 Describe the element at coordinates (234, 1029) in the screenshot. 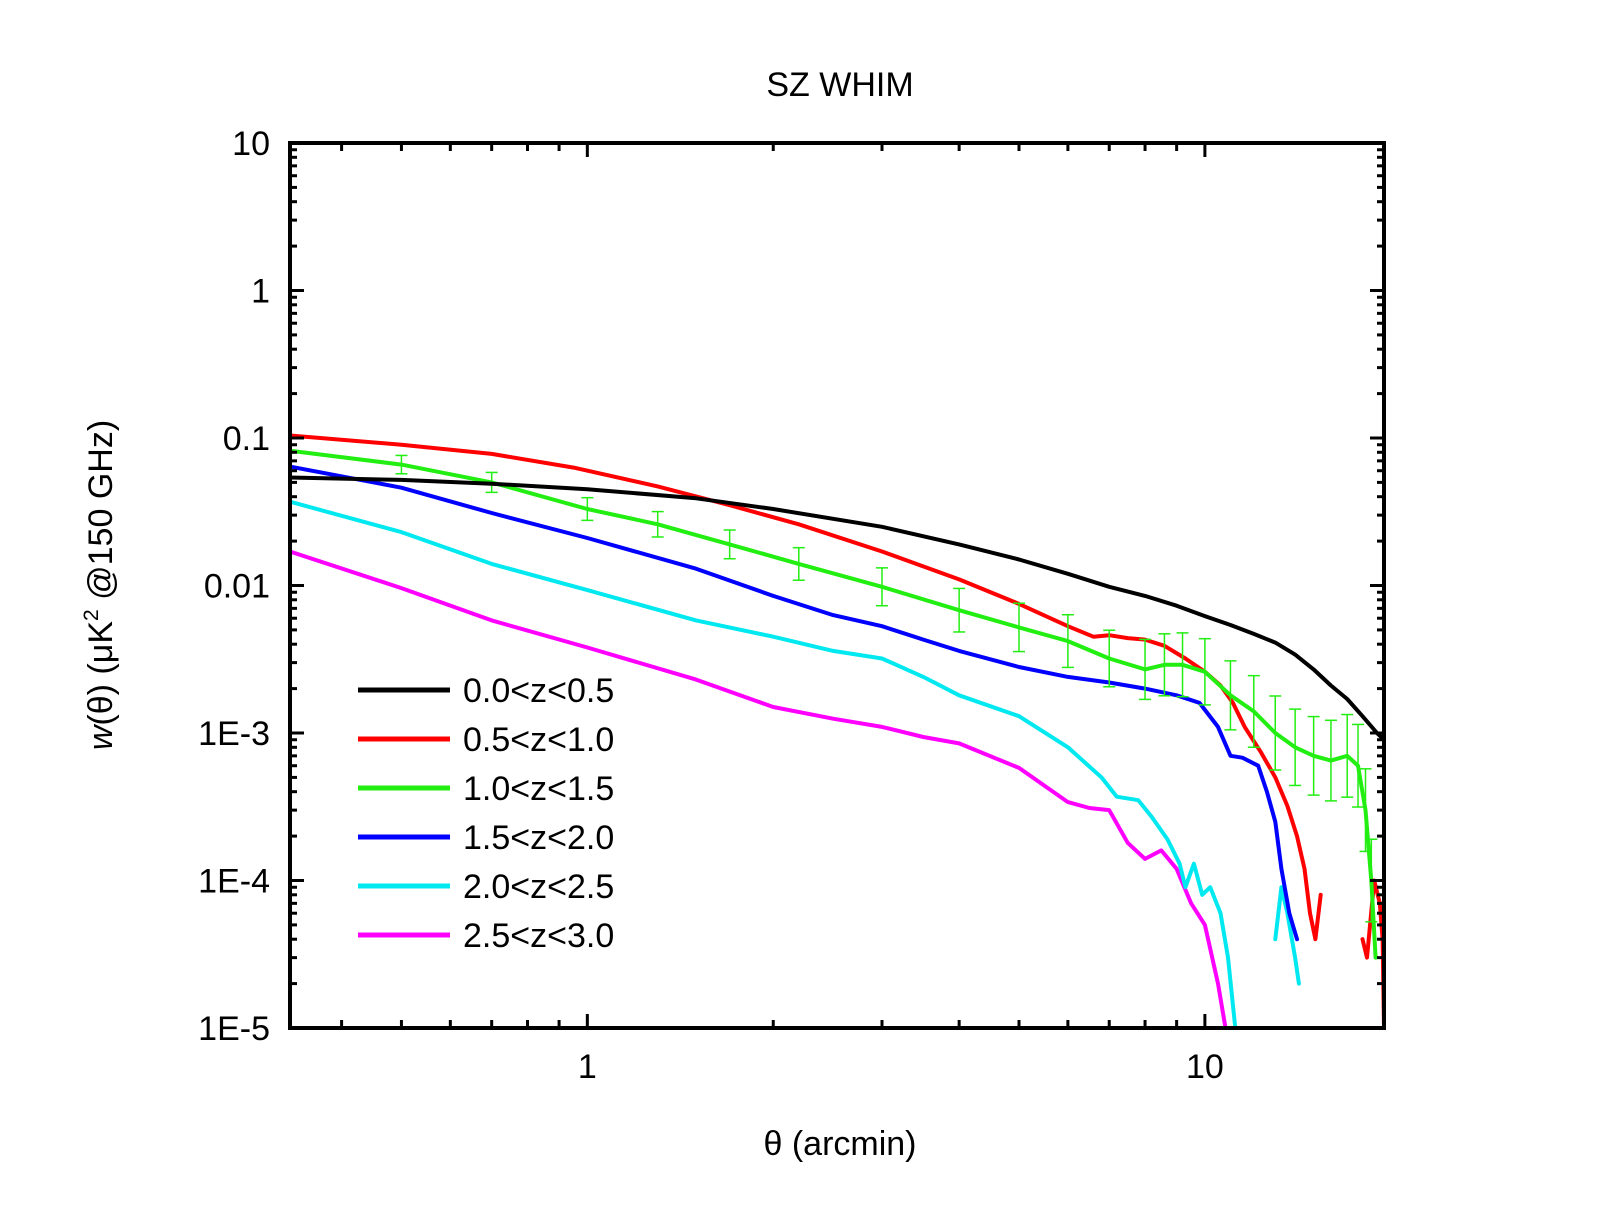

I see `y-tick-label: 1E-5` at that location.